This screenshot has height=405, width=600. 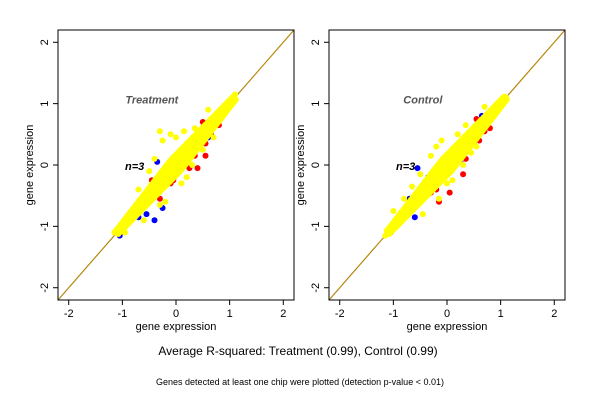 What do you see at coordinates (423, 101) in the screenshot?
I see `panel-title: Control` at bounding box center [423, 101].